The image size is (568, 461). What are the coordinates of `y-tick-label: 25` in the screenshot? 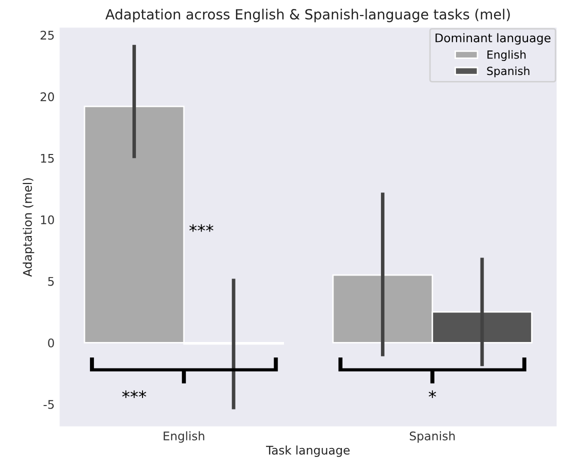 It's located at (47, 35).